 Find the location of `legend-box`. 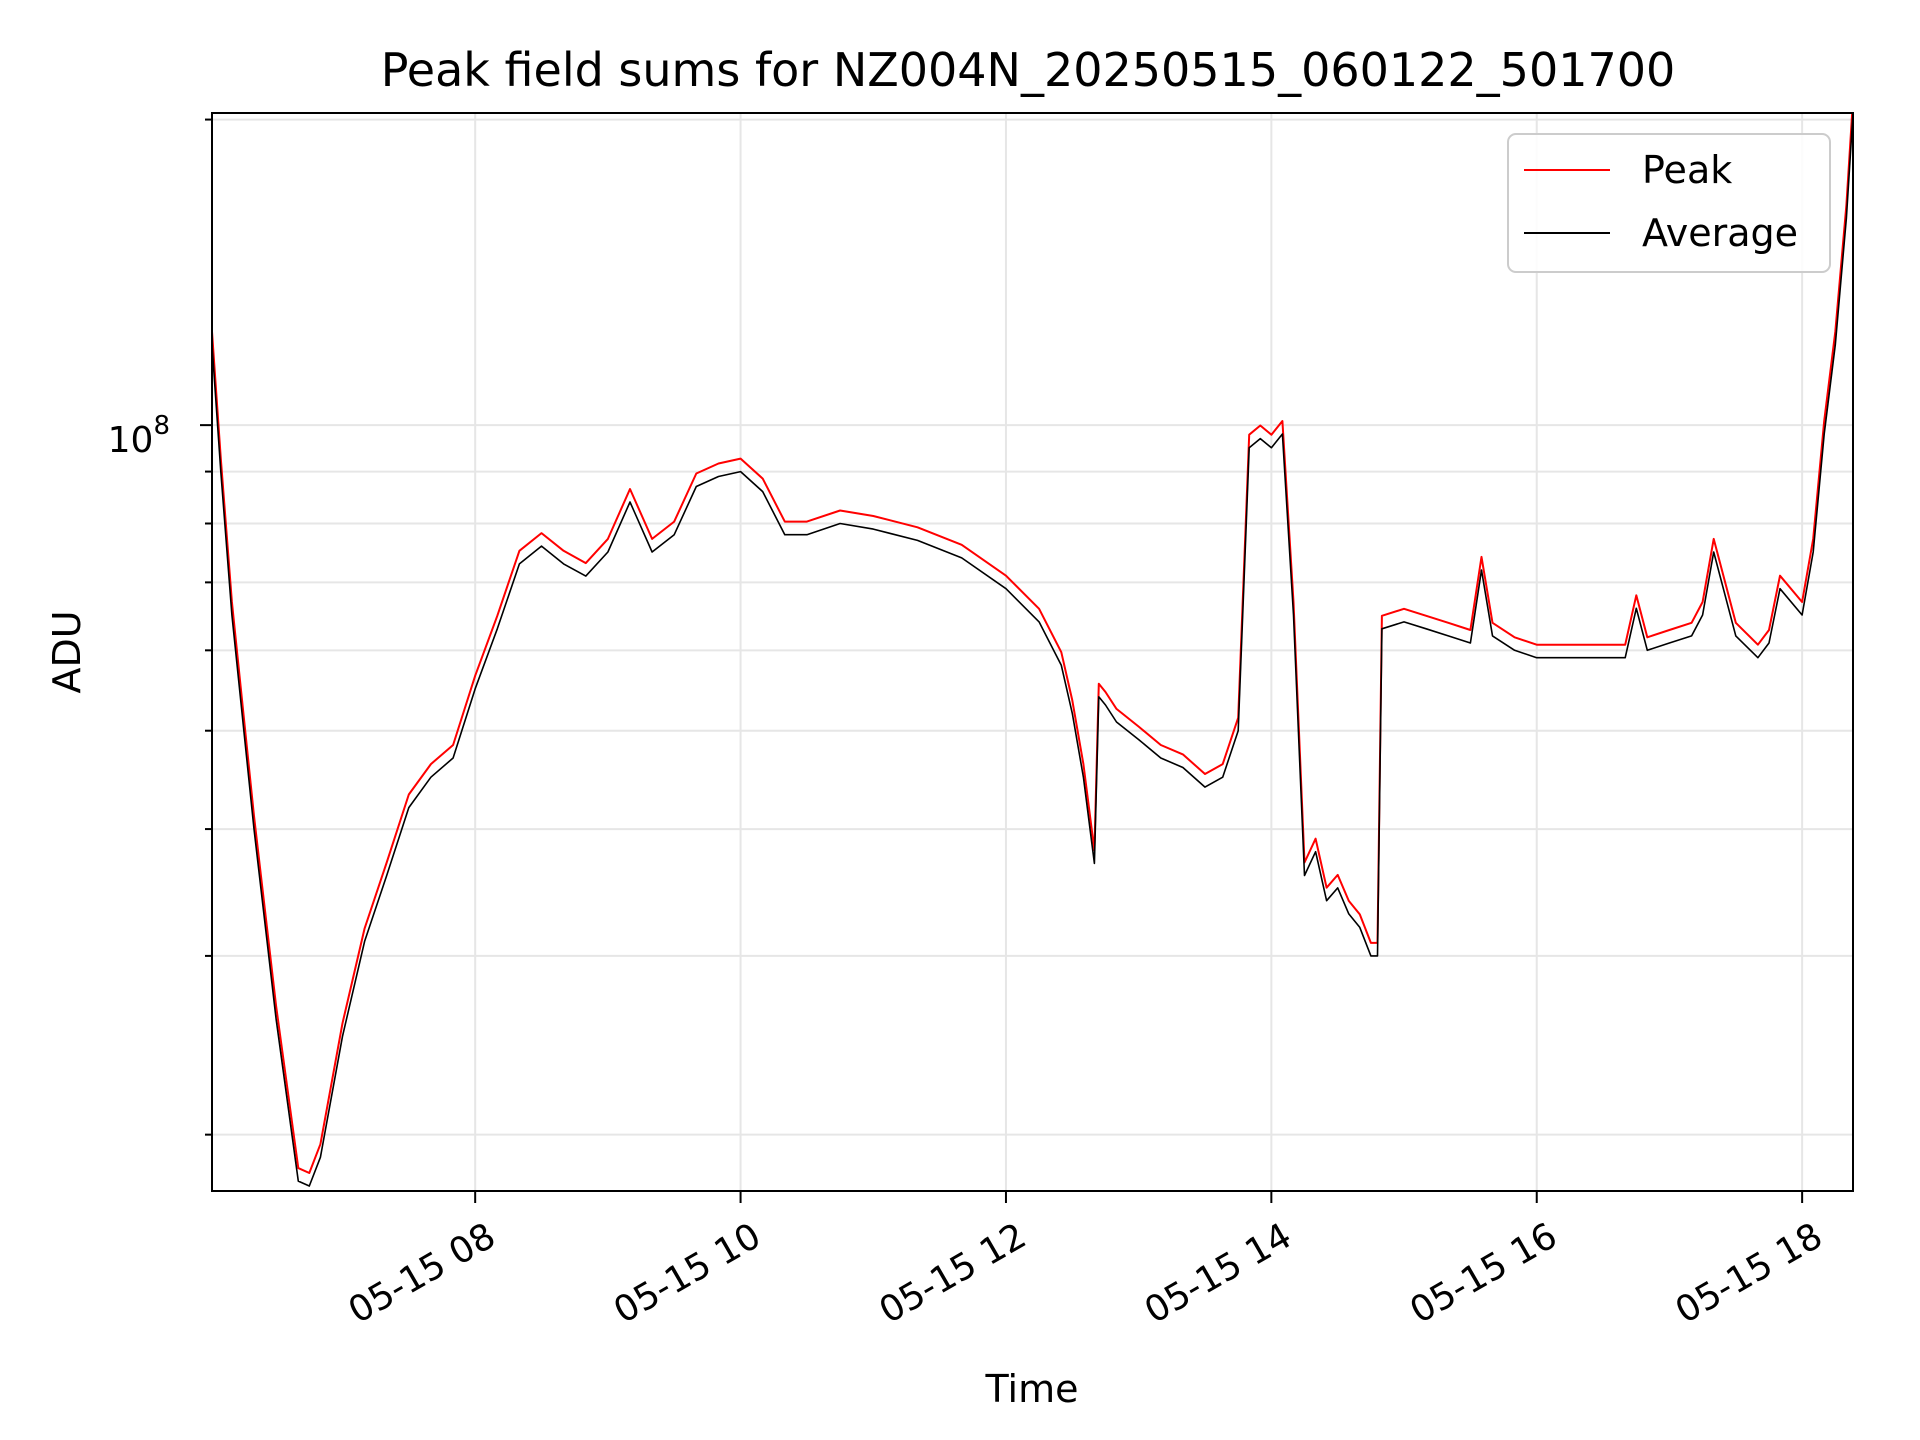

legend-box is located at coordinates (1669, 203).